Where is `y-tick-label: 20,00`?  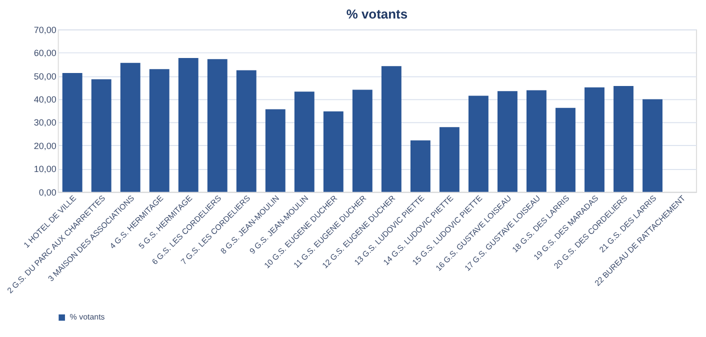 y-tick-label: 20,00 is located at coordinates (45, 145).